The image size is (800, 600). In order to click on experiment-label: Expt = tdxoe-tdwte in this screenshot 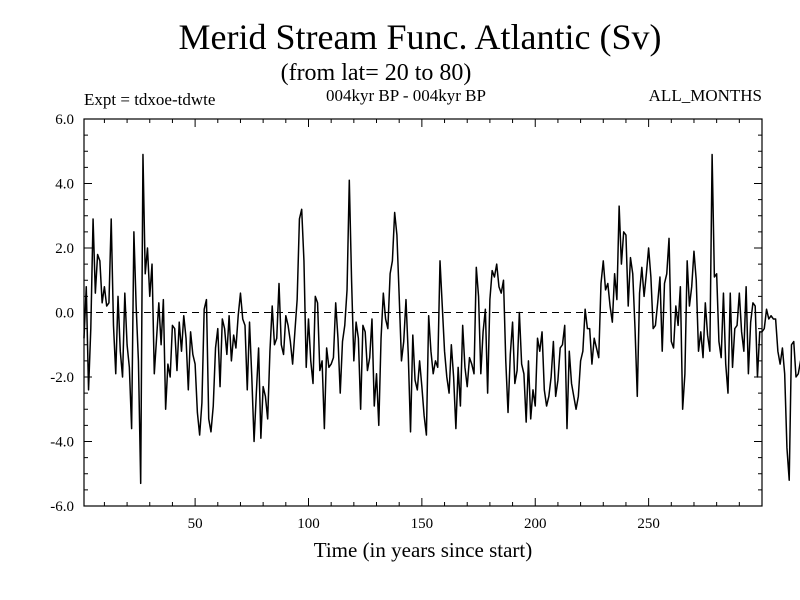, I will do `click(150, 99)`.